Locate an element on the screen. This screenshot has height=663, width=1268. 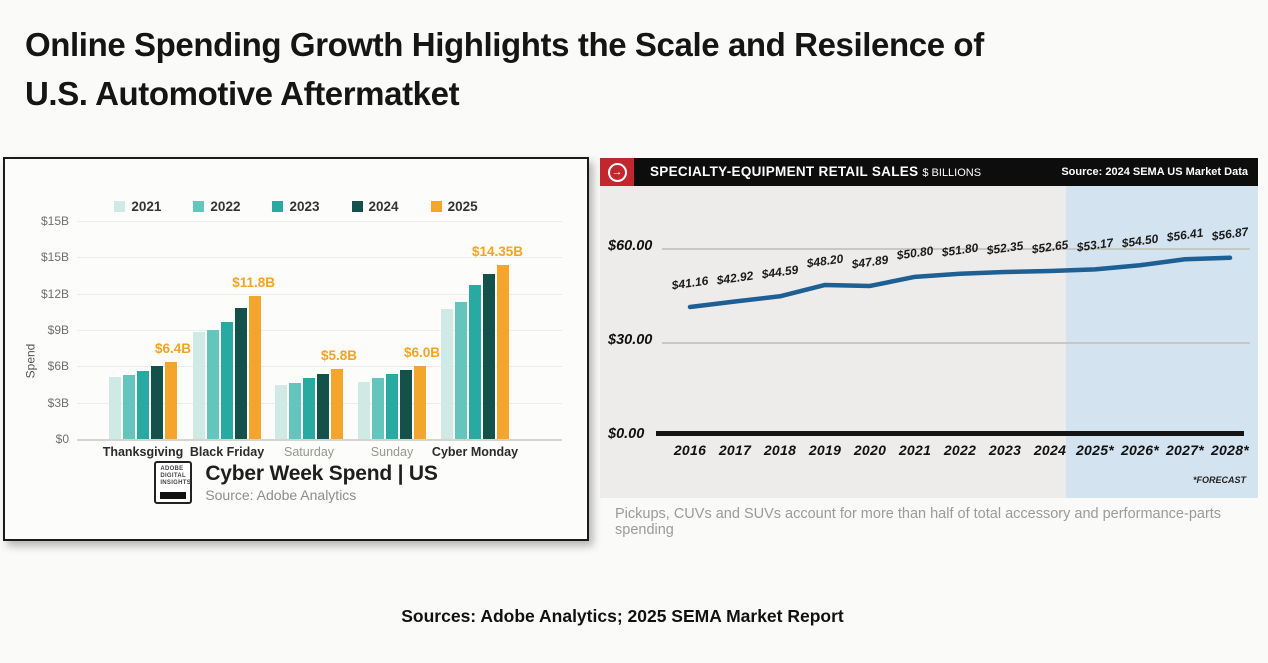
bar-chart-legend: 2021 2022 2023 2024 2025 is located at coordinates (296, 206).